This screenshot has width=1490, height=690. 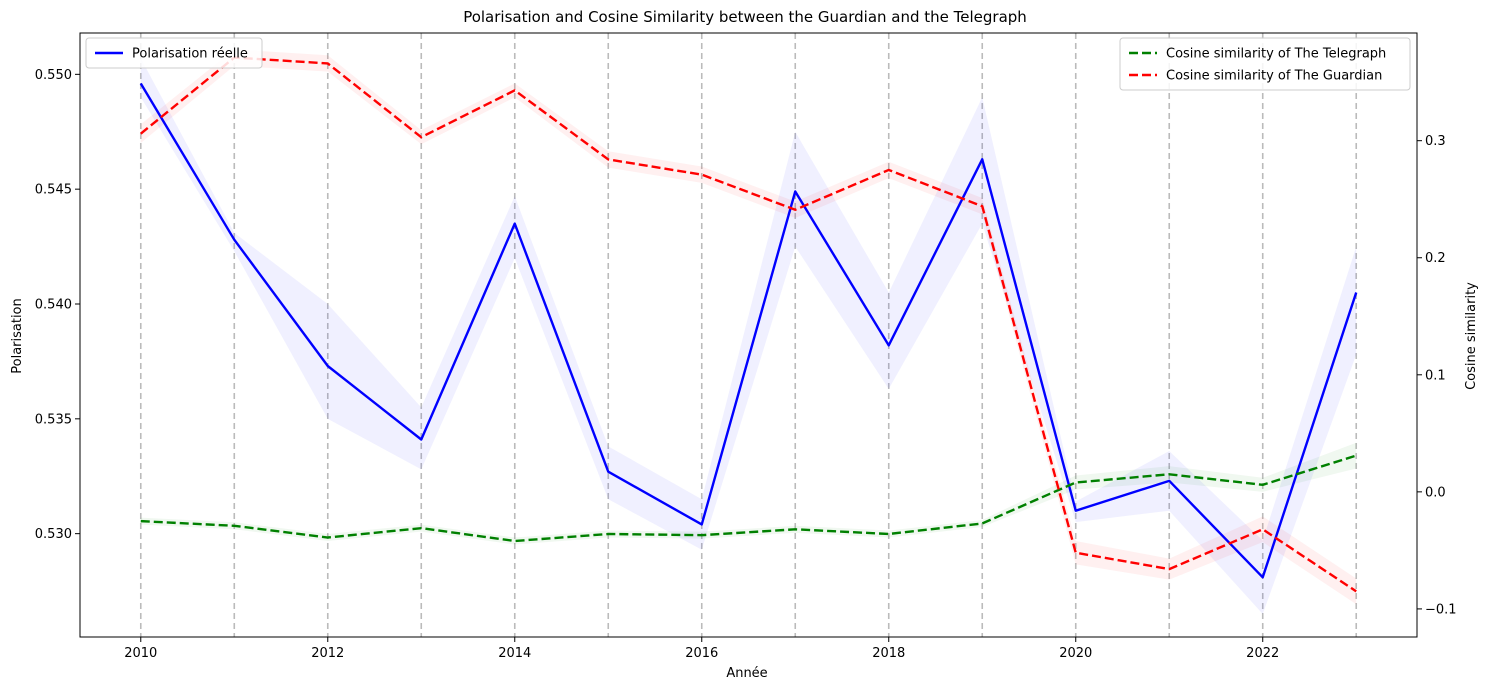 I want to click on x-axis: 2010 2012 2014 2016 2018 2020 2022, so click(x=701, y=649).